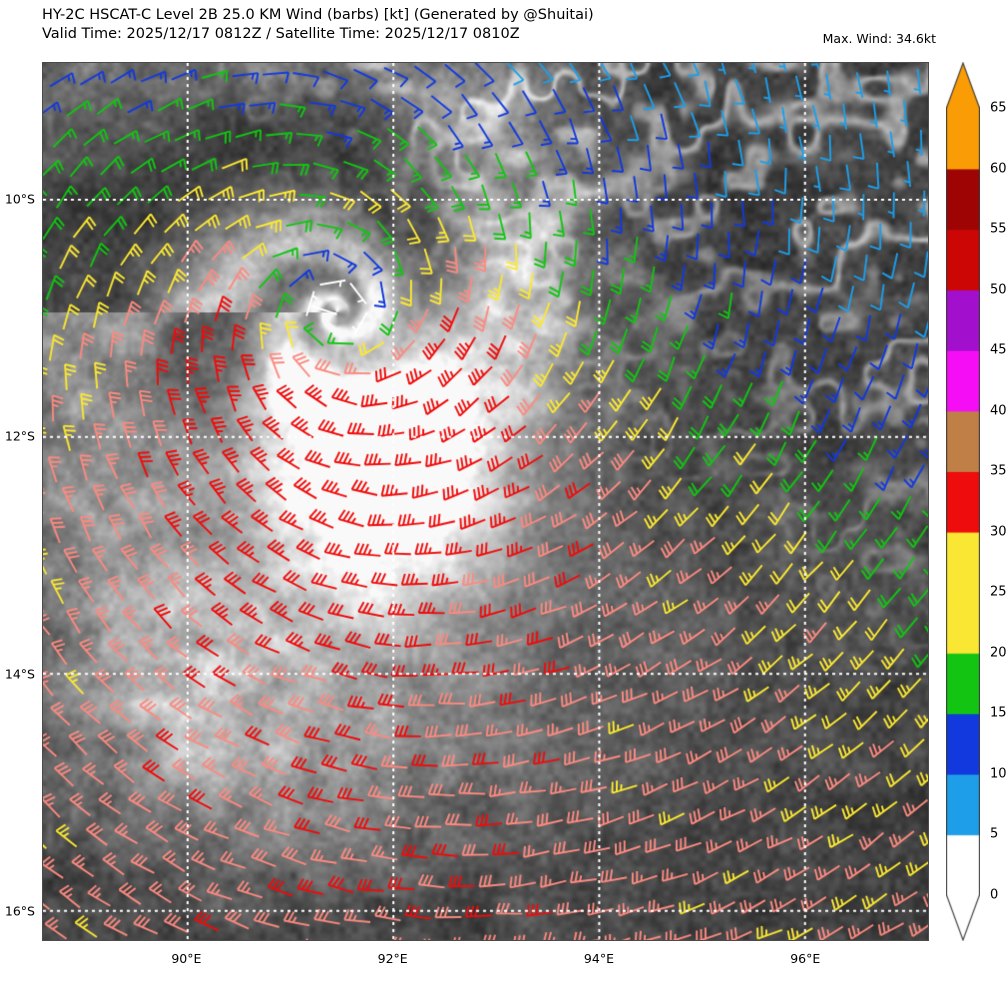 Image resolution: width=1008 pixels, height=996 pixels. What do you see at coordinates (392, 958) in the screenshot?
I see `x-tick-label: 92°E` at bounding box center [392, 958].